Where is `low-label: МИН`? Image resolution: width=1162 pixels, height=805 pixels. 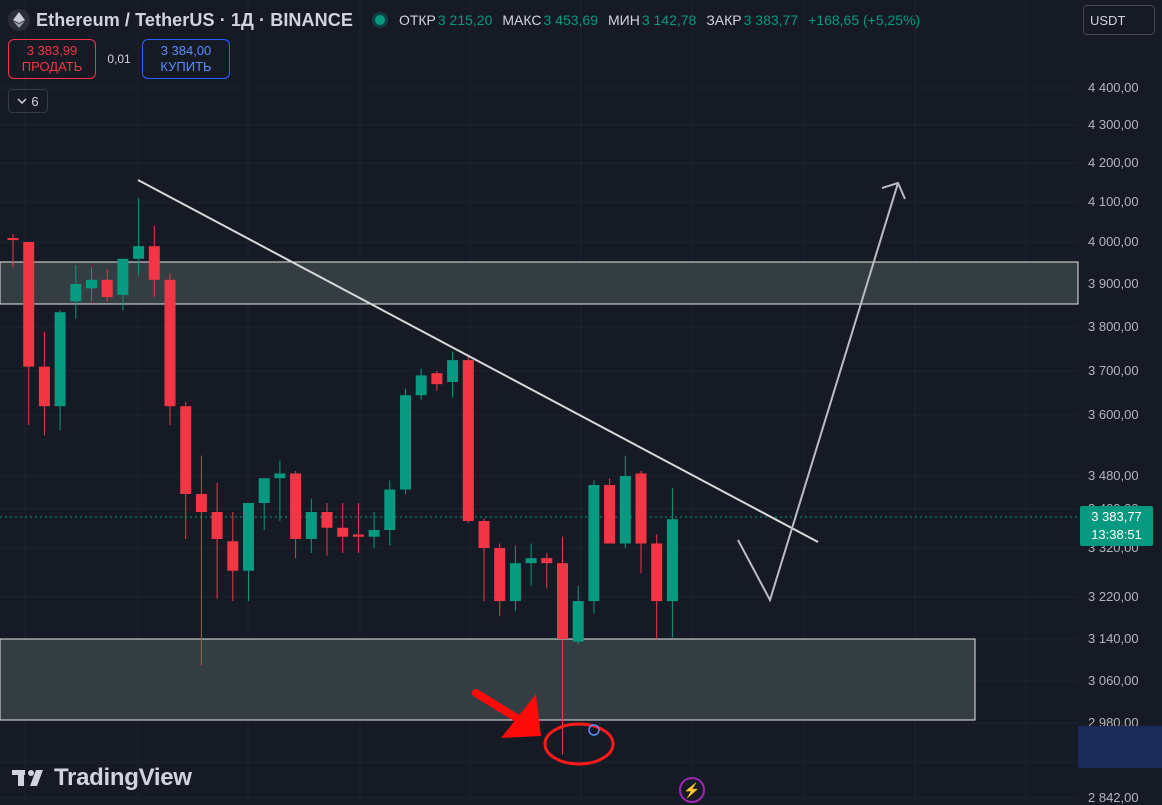
low-label: МИН is located at coordinates (623, 20).